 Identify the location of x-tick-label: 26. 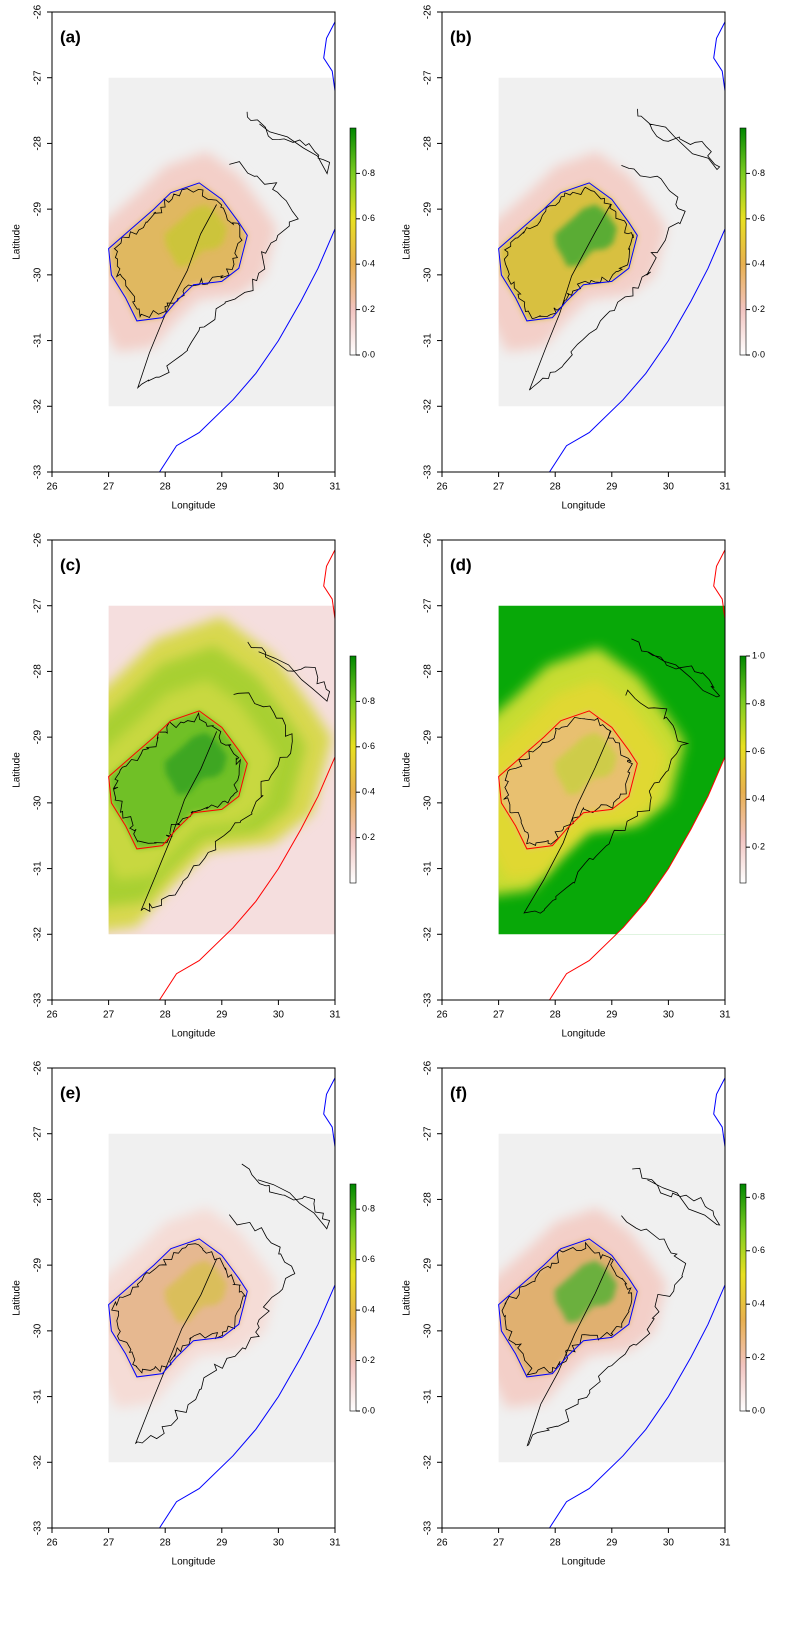
(442, 487).